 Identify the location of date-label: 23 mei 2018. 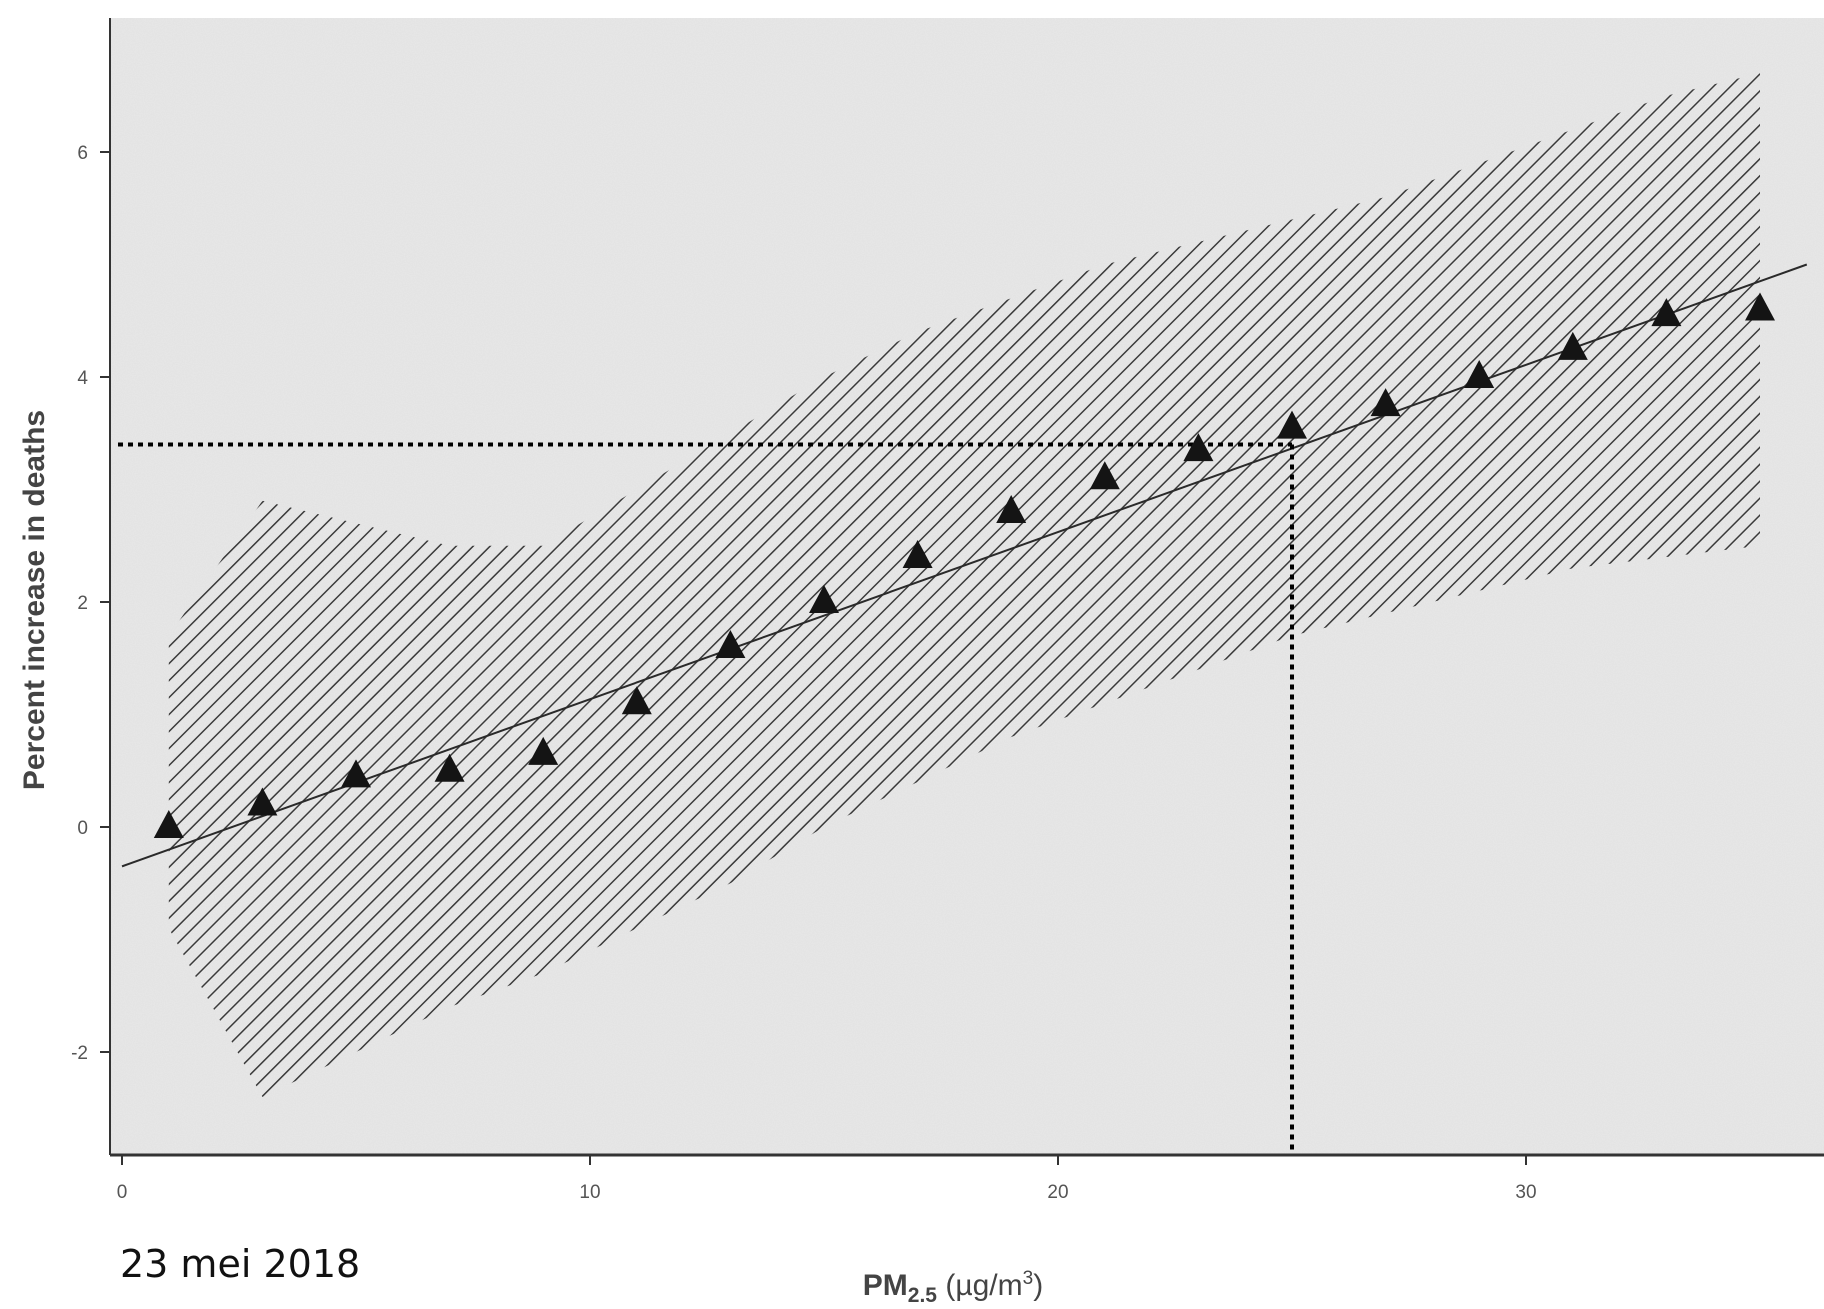
(240, 1264).